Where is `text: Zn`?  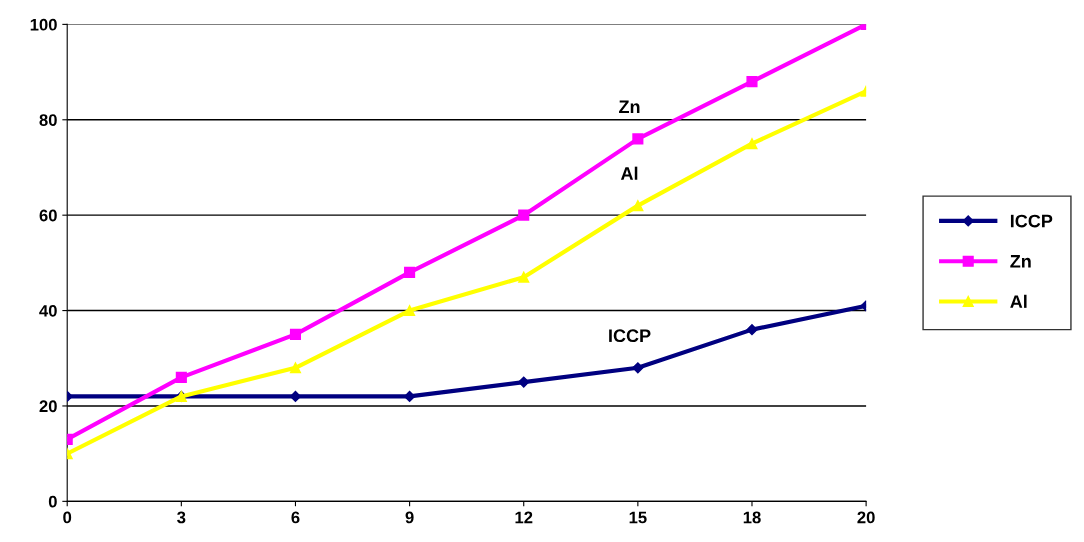 text: Zn is located at coordinates (629, 106).